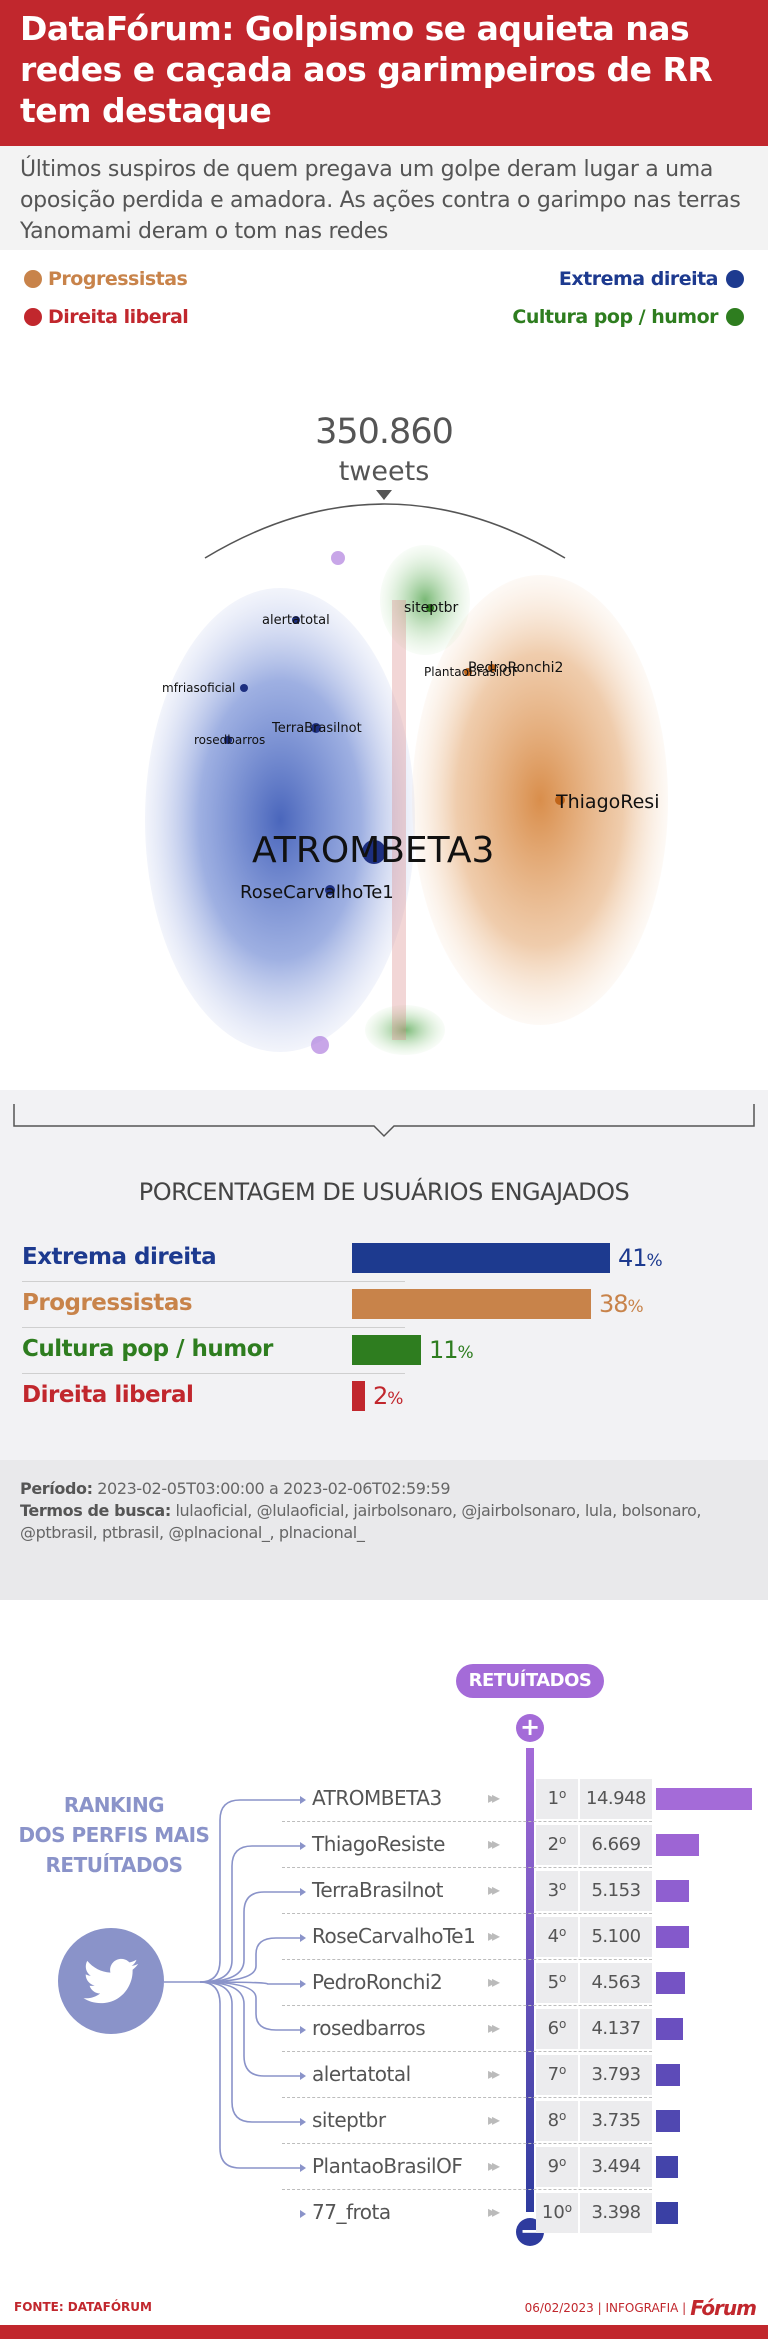 Image resolution: width=768 pixels, height=2339 pixels. I want to click on legend-label: Progressistas, so click(118, 279).